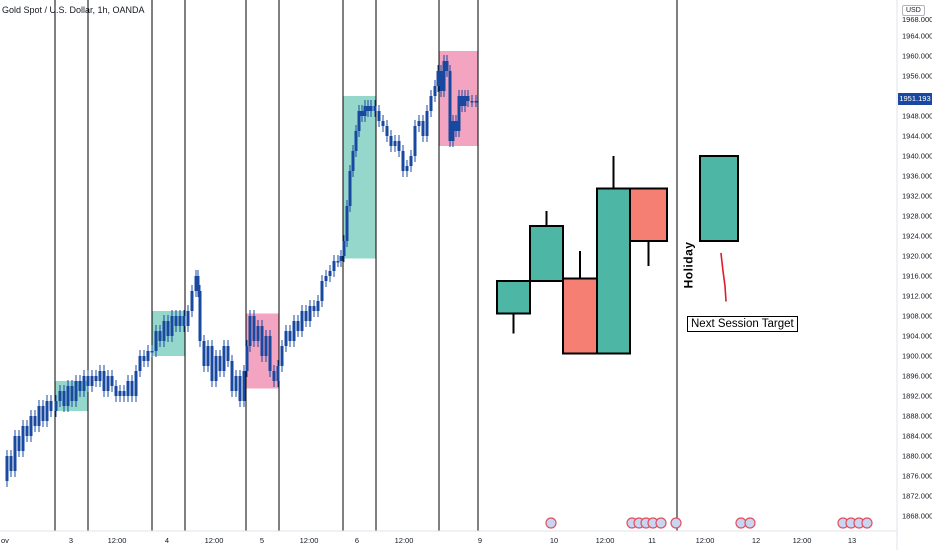 This screenshot has width=932, height=550. What do you see at coordinates (917, 216) in the screenshot?
I see `price-tick-label: 1928.000` at bounding box center [917, 216].